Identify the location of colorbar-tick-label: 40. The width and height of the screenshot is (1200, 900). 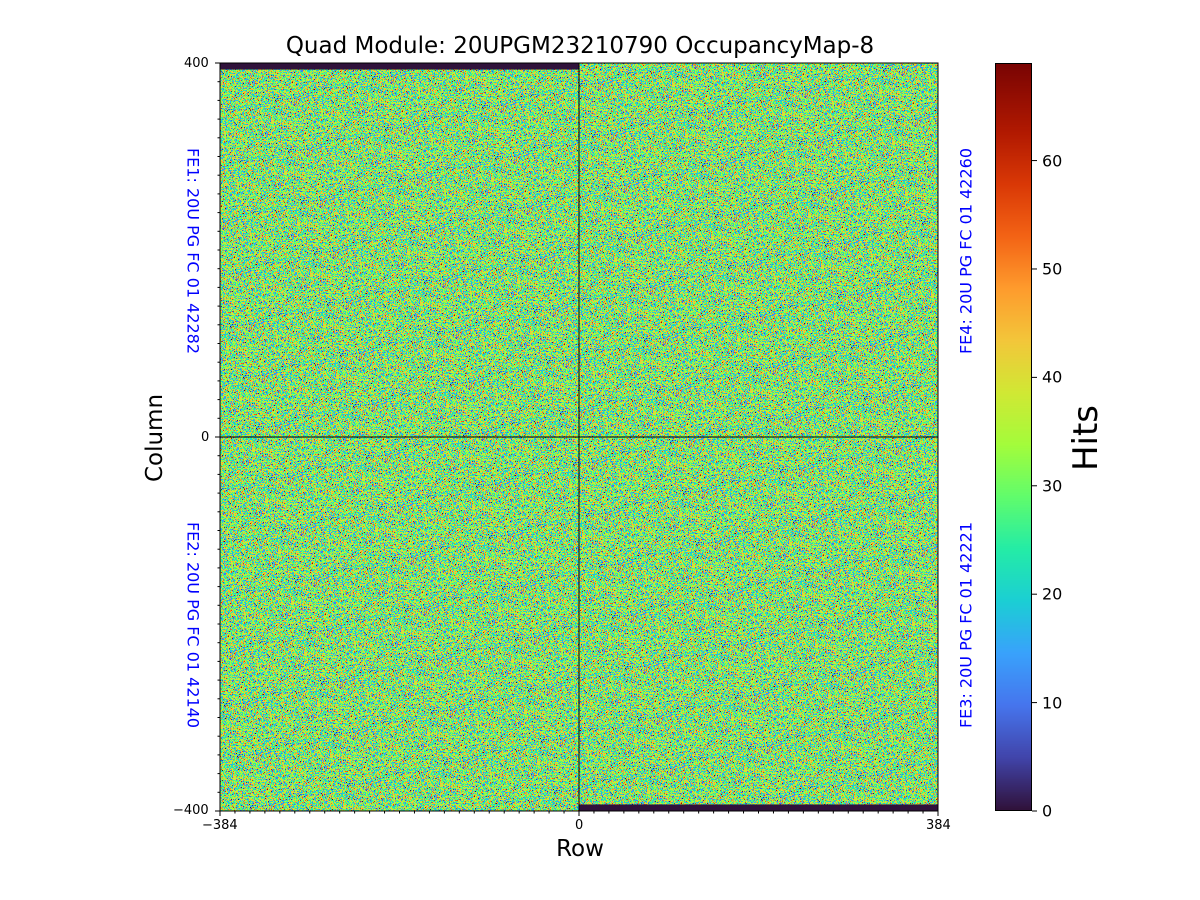
(1052, 377).